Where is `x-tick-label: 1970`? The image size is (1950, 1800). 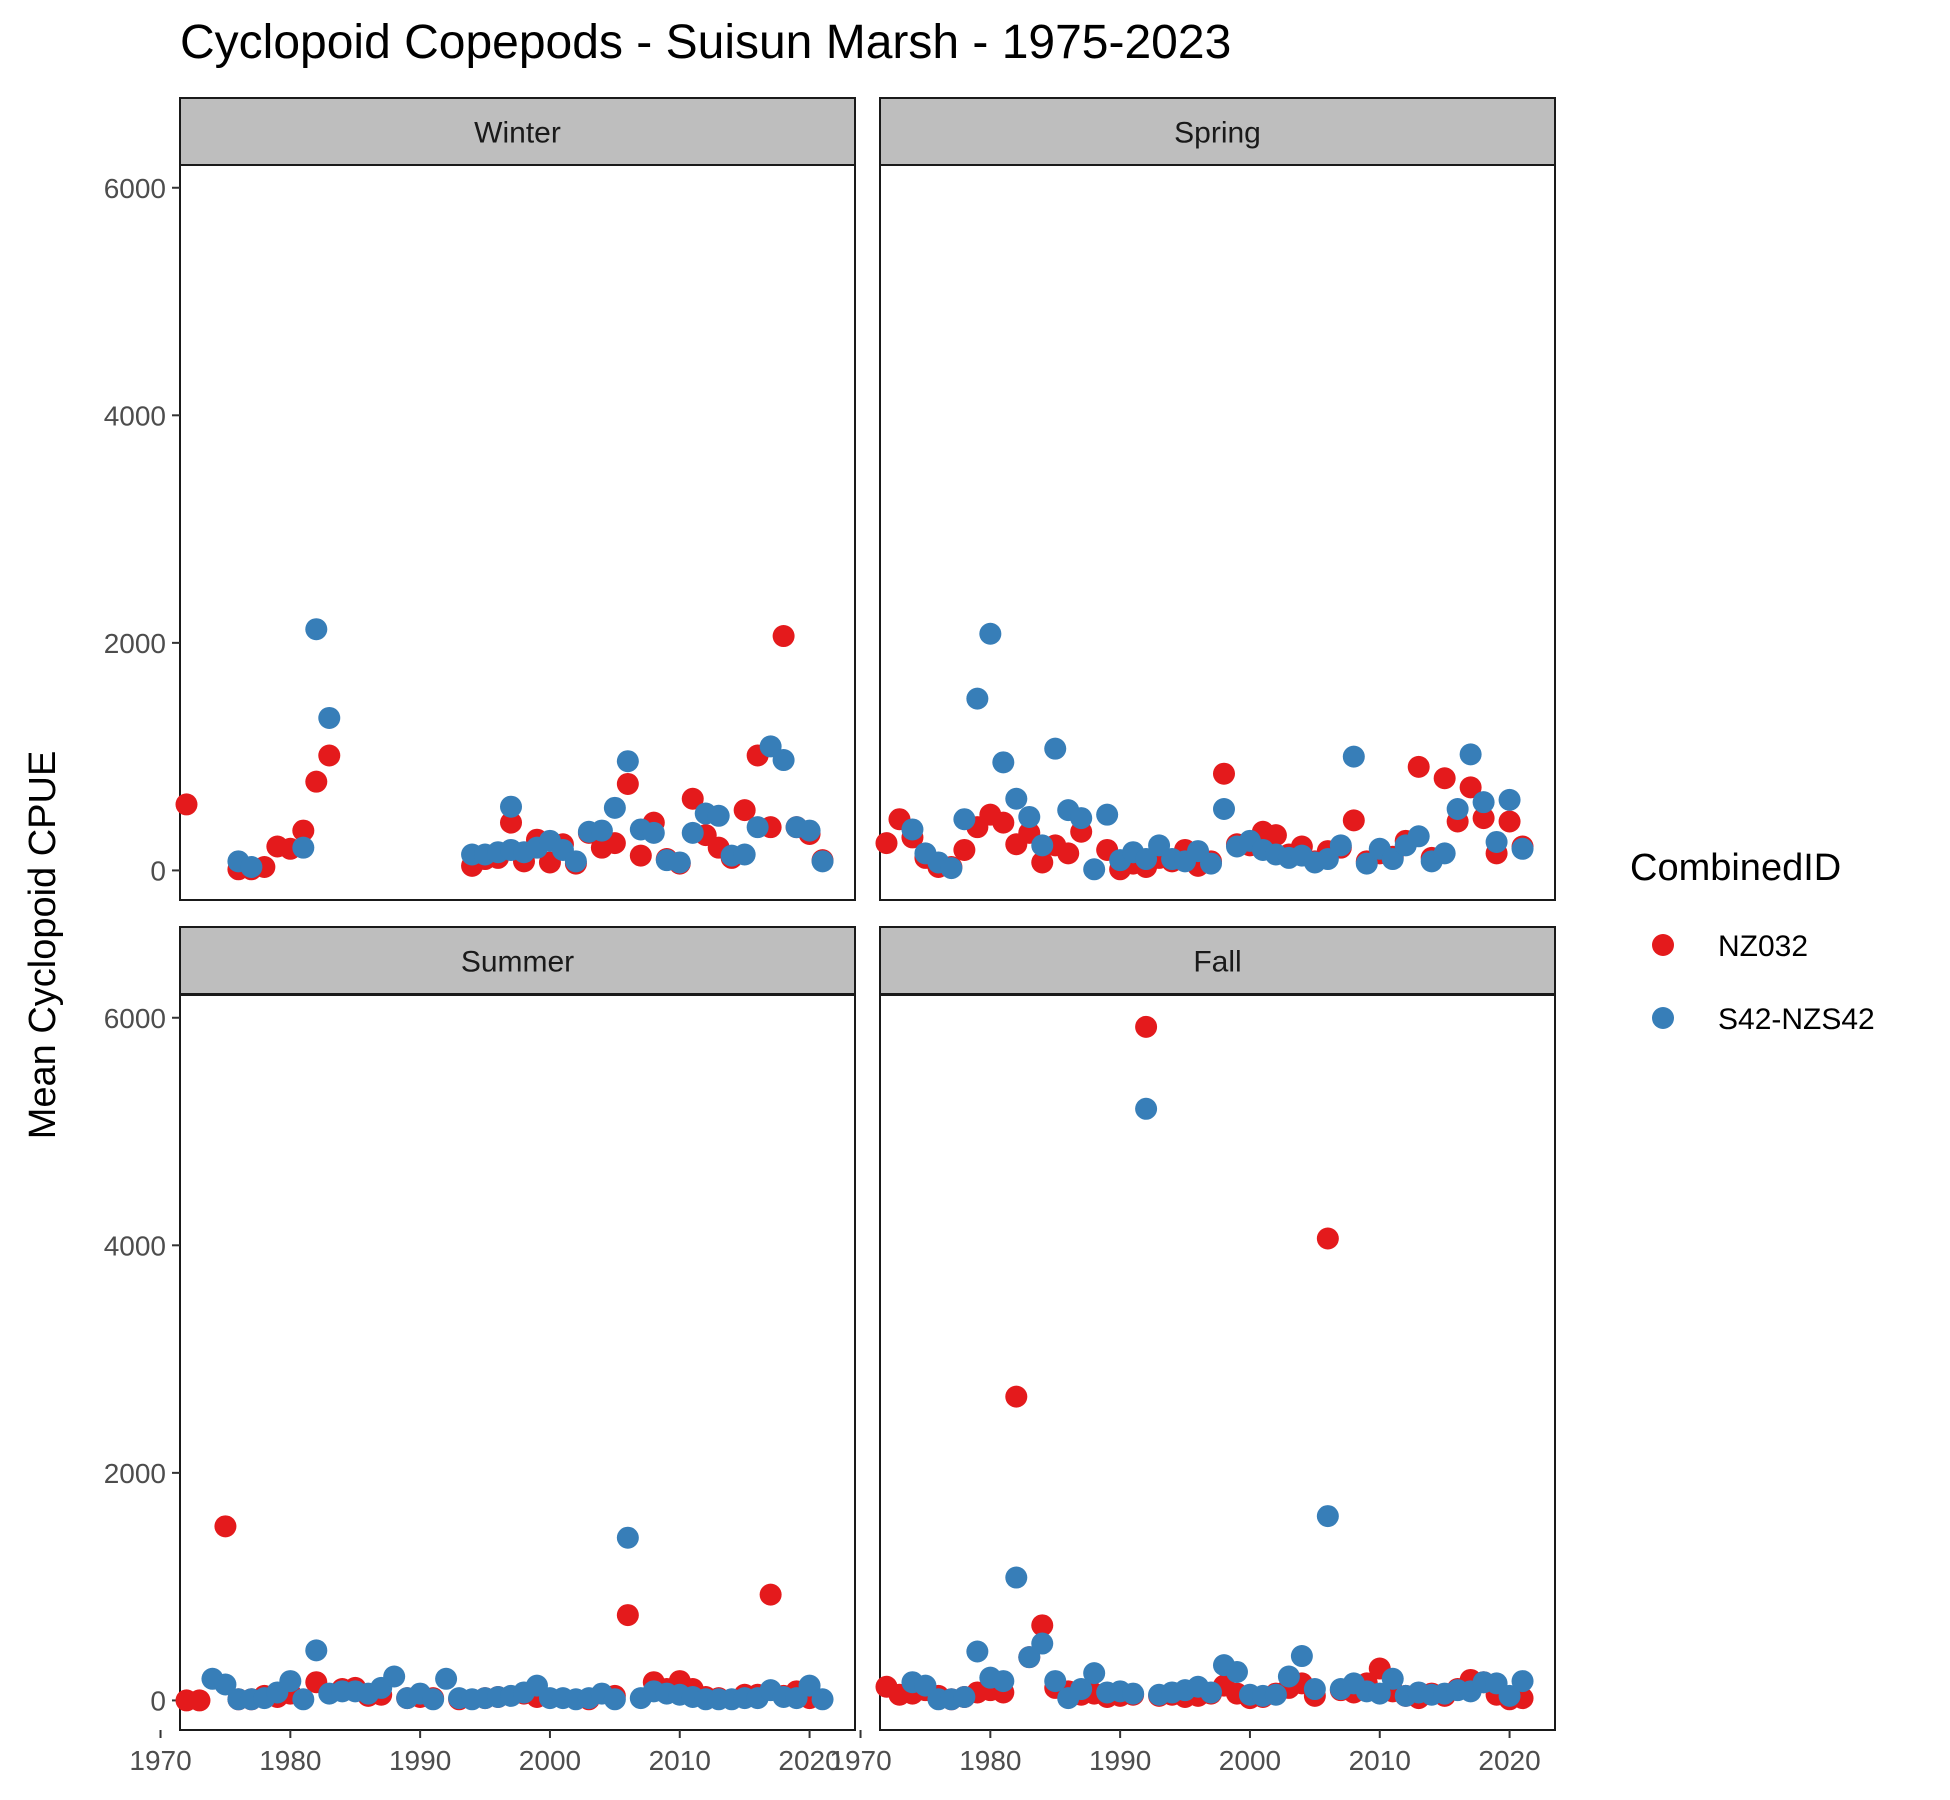
x-tick-label: 1970 is located at coordinates (160, 1760).